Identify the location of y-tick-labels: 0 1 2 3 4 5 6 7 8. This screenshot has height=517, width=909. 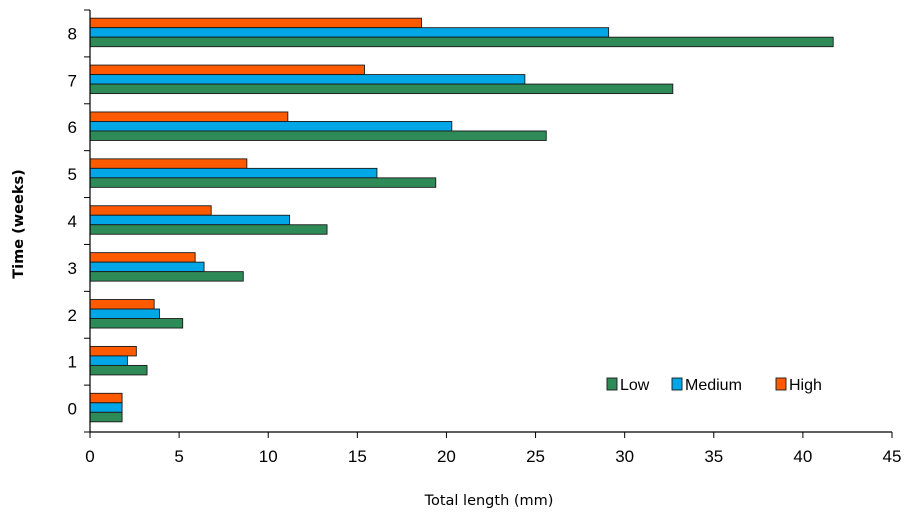
(72, 221).